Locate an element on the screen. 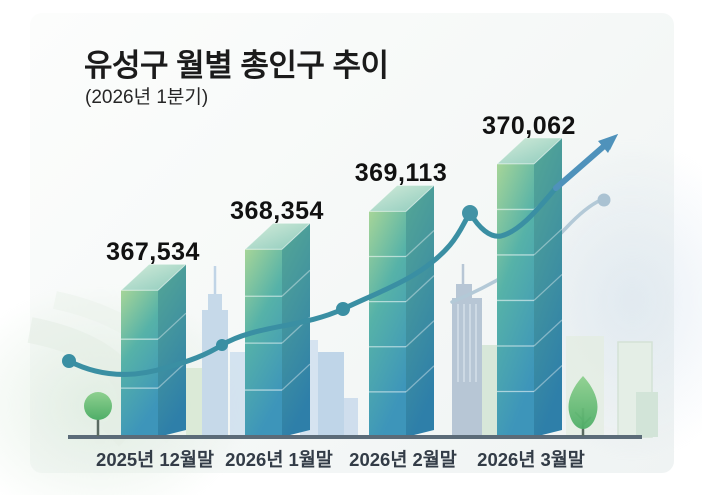 This screenshot has height=495, width=702. secondary-curve-endpoint-dot is located at coordinates (604, 200).